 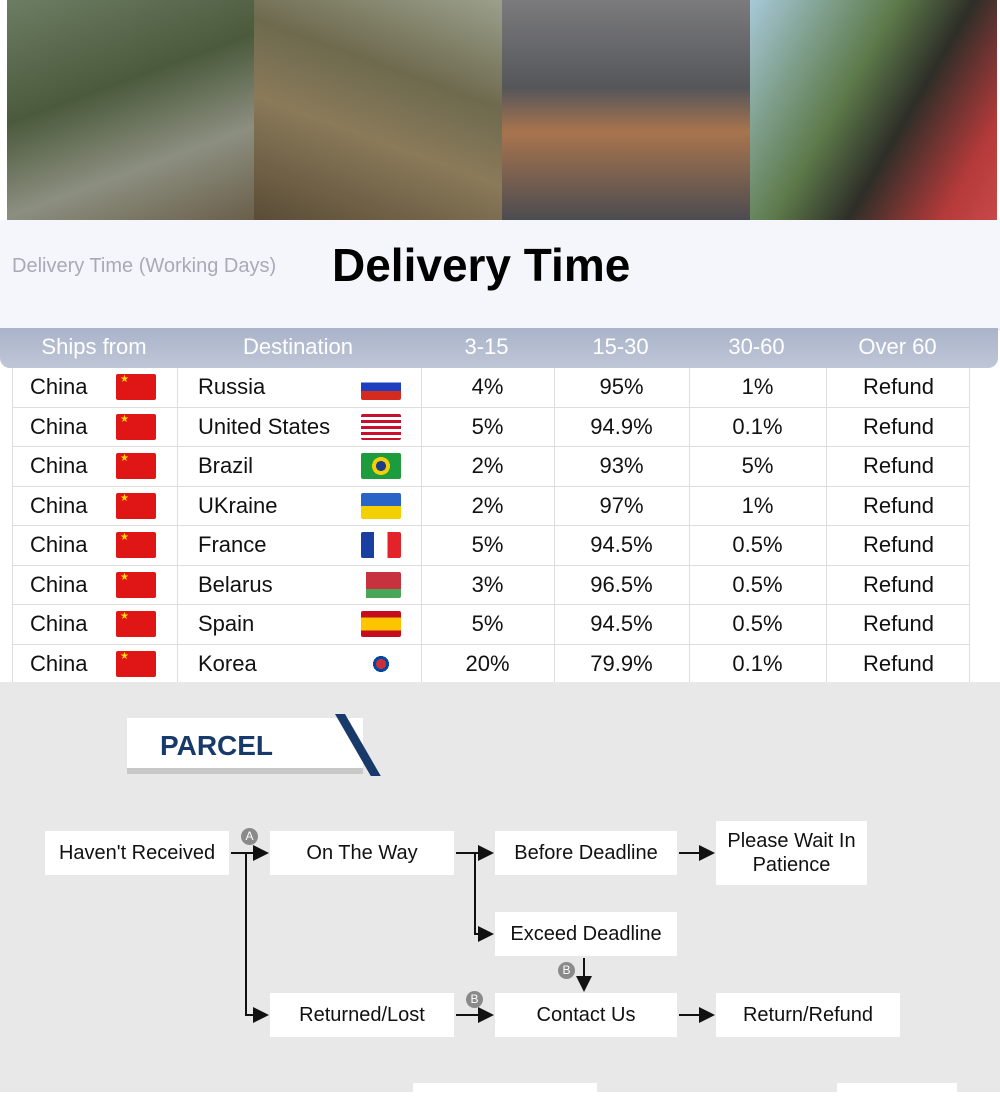 What do you see at coordinates (757, 465) in the screenshot?
I see `pct-30-60: 5%` at bounding box center [757, 465].